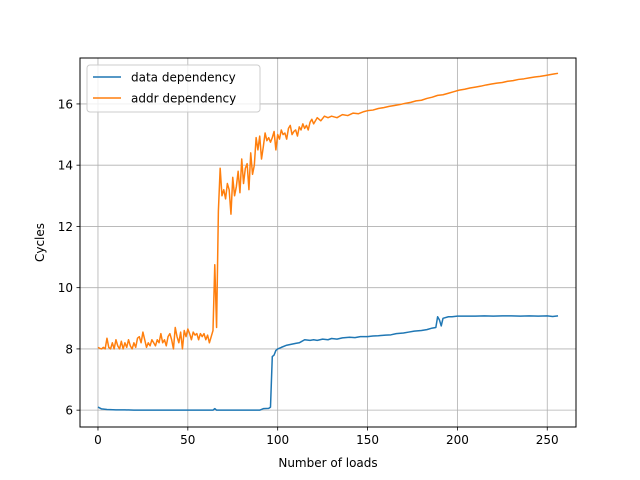 This screenshot has height=480, width=640. I want to click on legend-label: data dependency, so click(183, 78).